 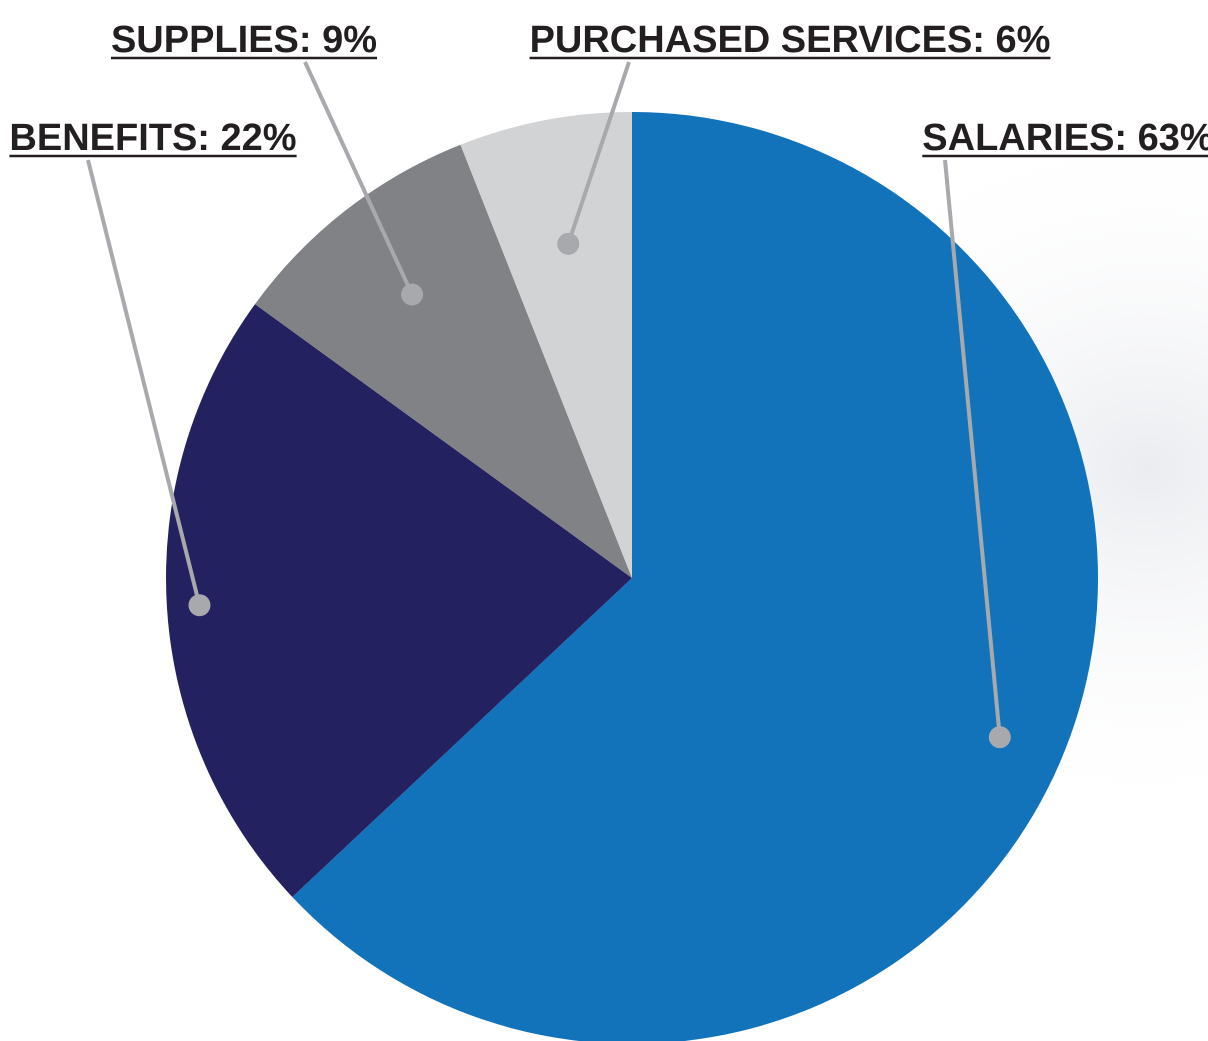 What do you see at coordinates (790, 40) in the screenshot?
I see `slice-label-purchased-services: PURCHASED SERVICES: 6%` at bounding box center [790, 40].